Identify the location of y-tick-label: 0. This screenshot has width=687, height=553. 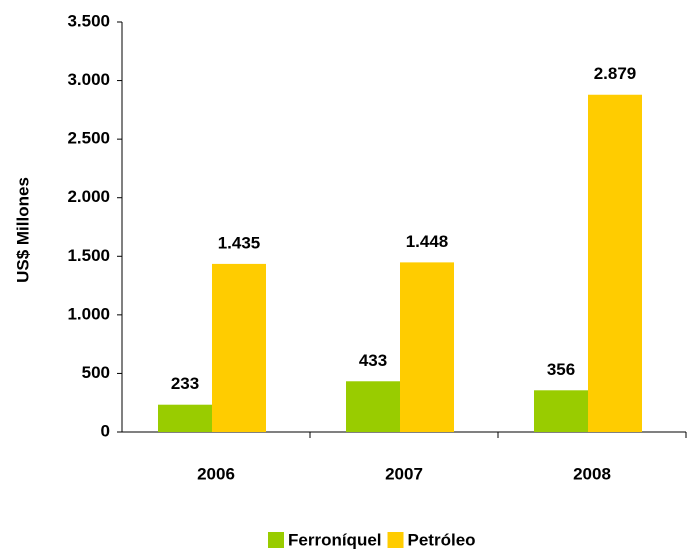
(105, 430).